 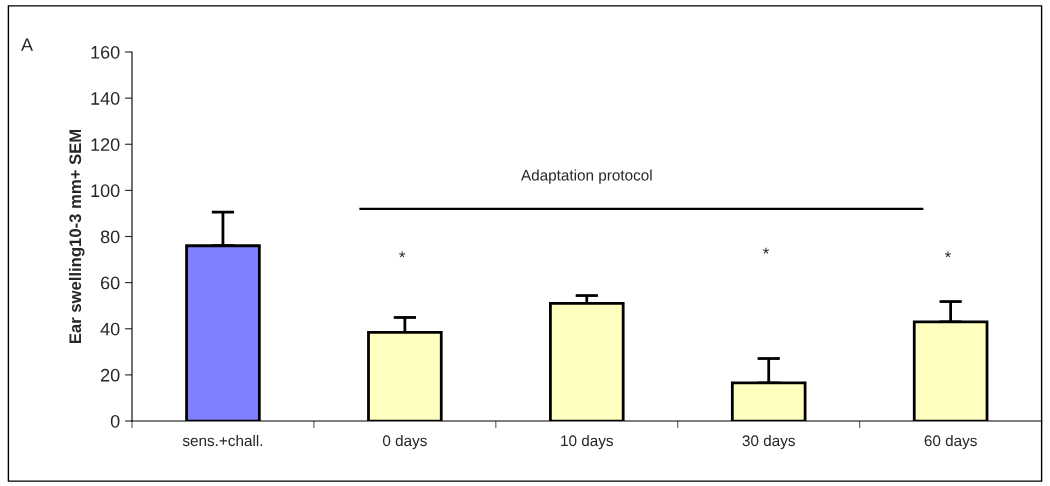 What do you see at coordinates (110, 283) in the screenshot?
I see `y-tick-label: 60` at bounding box center [110, 283].